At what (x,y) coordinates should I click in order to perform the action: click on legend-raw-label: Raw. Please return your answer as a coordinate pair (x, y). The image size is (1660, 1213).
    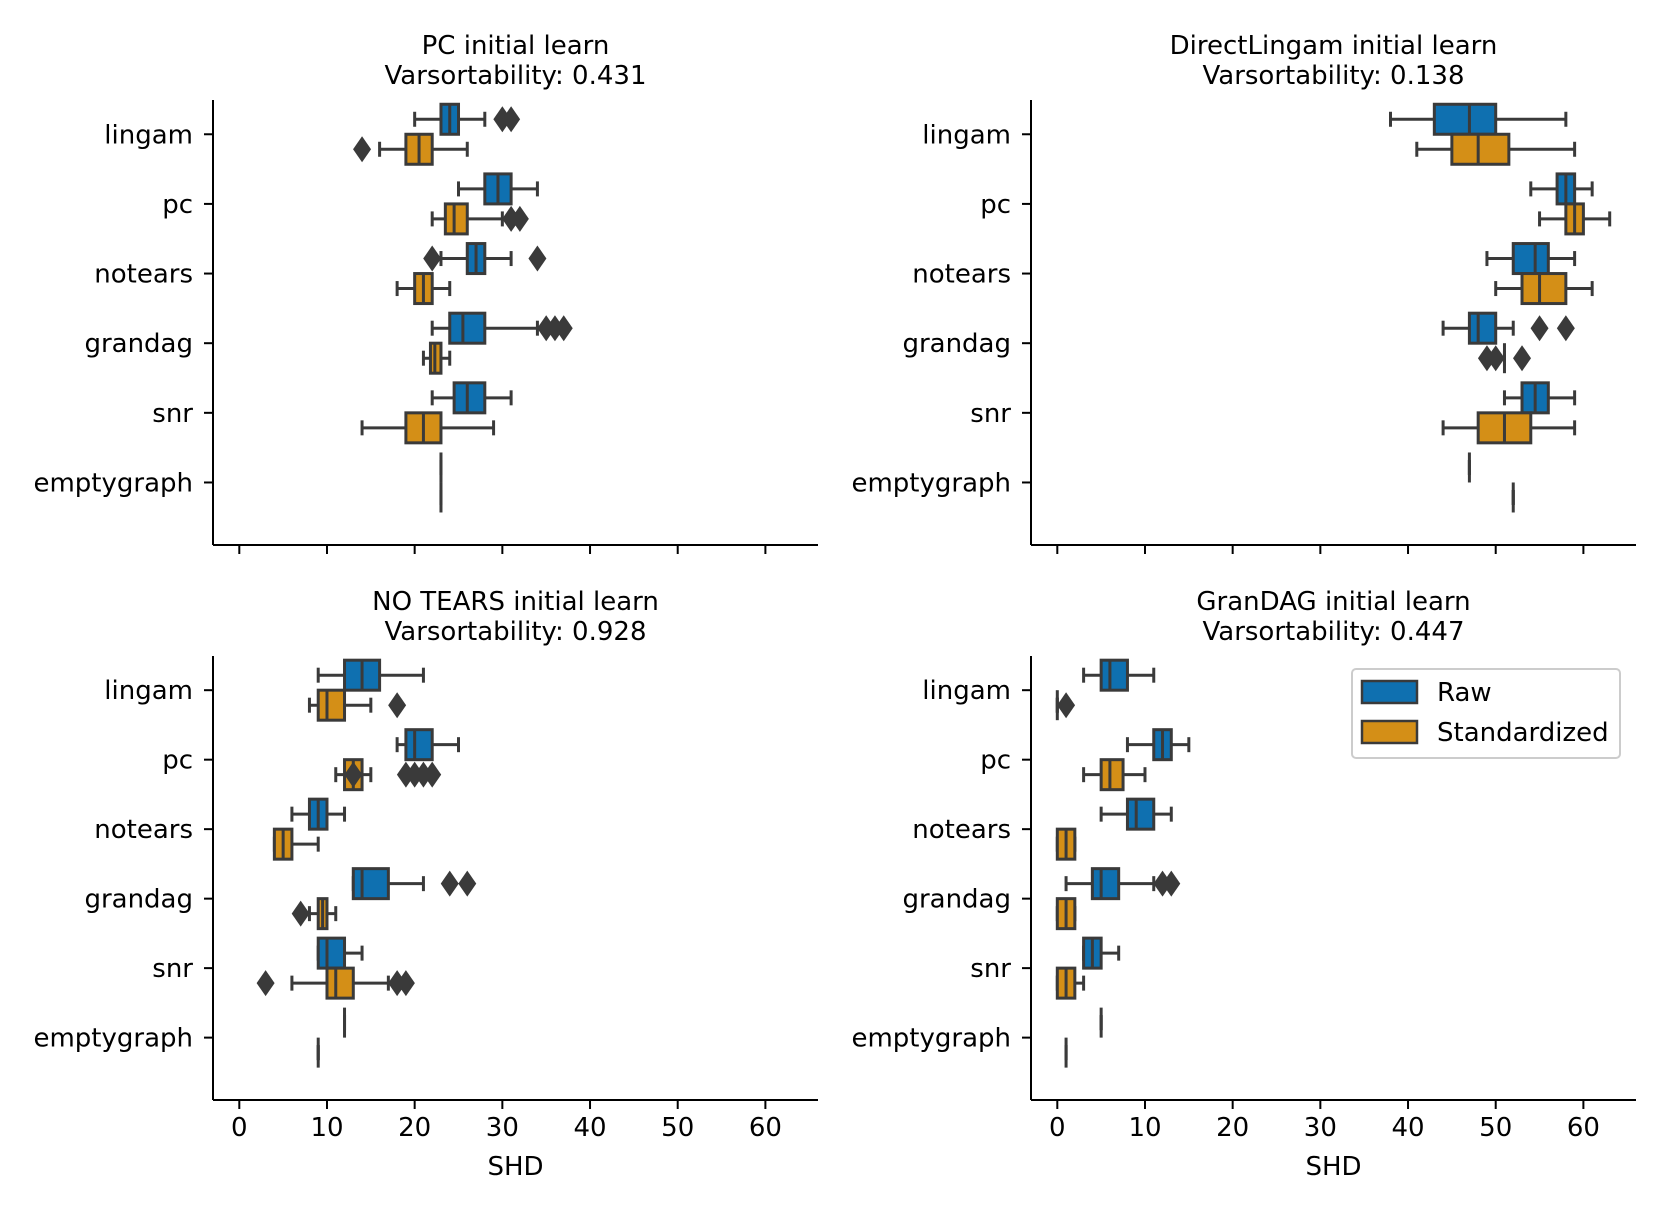
    Looking at the image, I should click on (1464, 693).